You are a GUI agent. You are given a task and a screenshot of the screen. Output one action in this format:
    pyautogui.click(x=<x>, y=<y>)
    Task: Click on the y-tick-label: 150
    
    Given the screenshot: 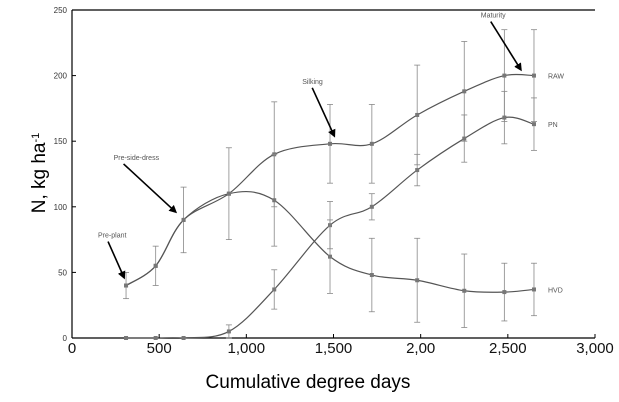 What is the action you would take?
    pyautogui.click(x=61, y=141)
    